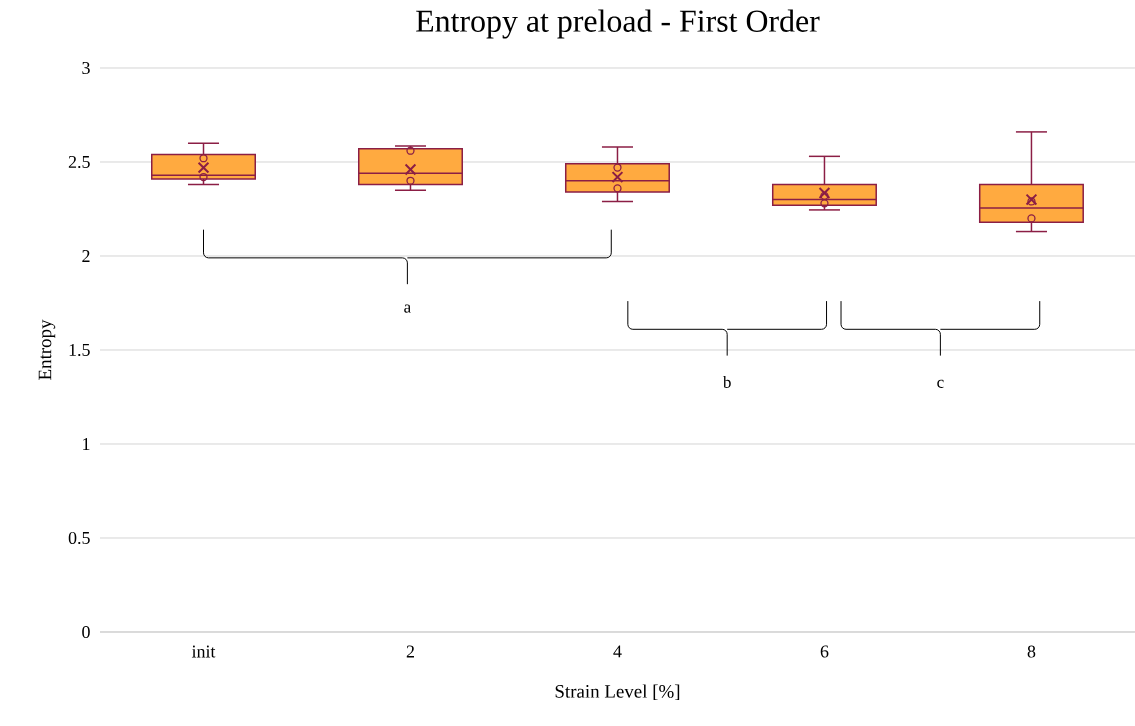  What do you see at coordinates (1031, 651) in the screenshot?
I see `x-tick-label: 8` at bounding box center [1031, 651].